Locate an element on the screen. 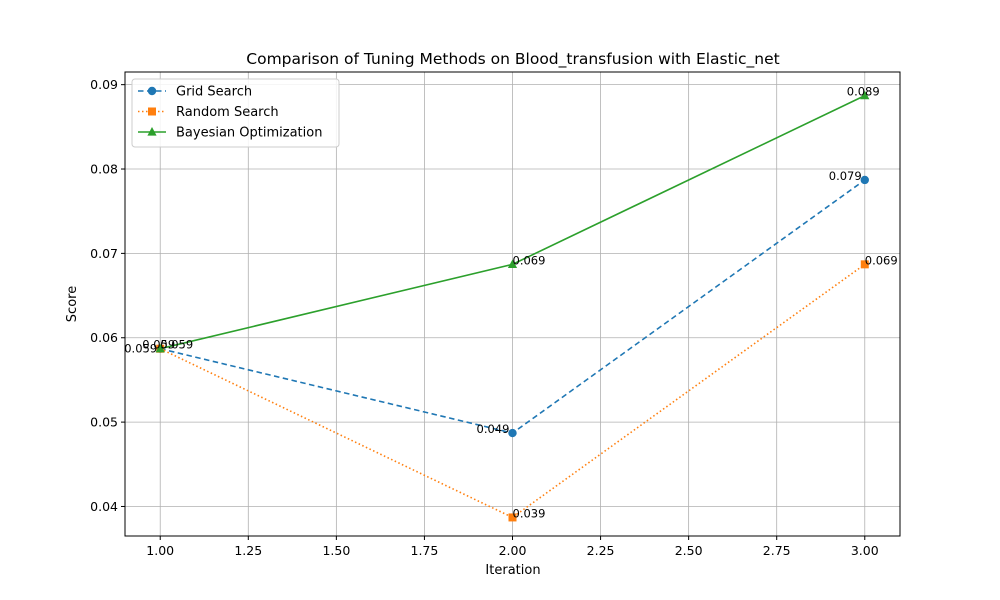 This screenshot has width=1000, height=600. x-tick-label: 1.50 is located at coordinates (336, 550).